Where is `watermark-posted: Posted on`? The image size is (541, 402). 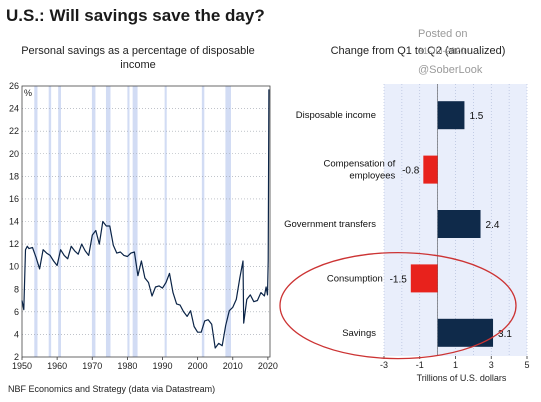 watermark-posted: Posted on is located at coordinates (443, 34).